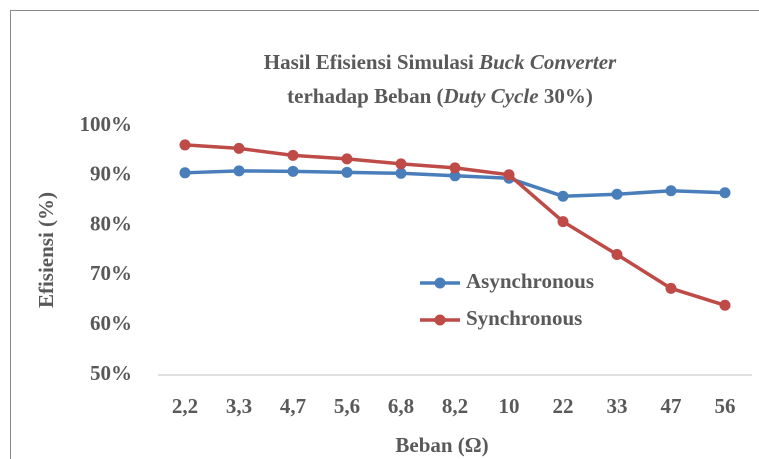 The height and width of the screenshot is (459, 759). Describe the element at coordinates (563, 406) in the screenshot. I see `x-tick-label: 22` at that location.